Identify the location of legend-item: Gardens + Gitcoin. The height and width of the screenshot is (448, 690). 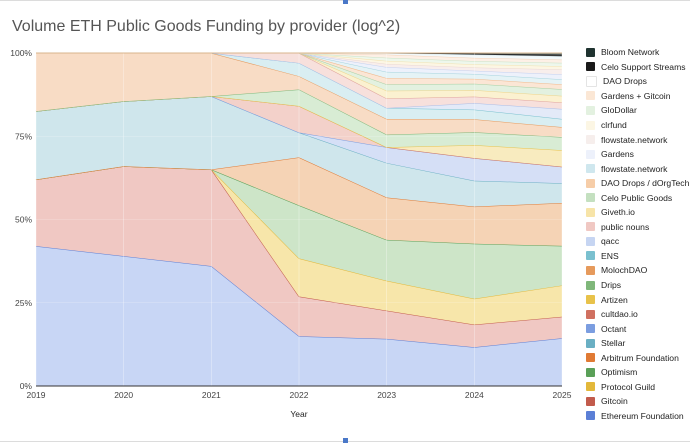
(637, 96).